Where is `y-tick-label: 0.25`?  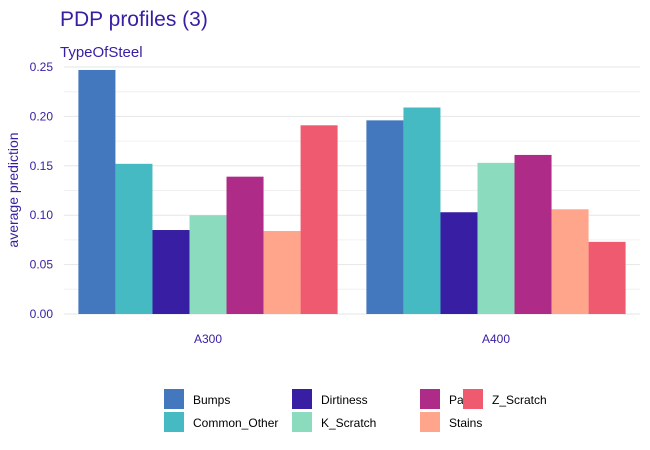 y-tick-label: 0.25 is located at coordinates (42, 67).